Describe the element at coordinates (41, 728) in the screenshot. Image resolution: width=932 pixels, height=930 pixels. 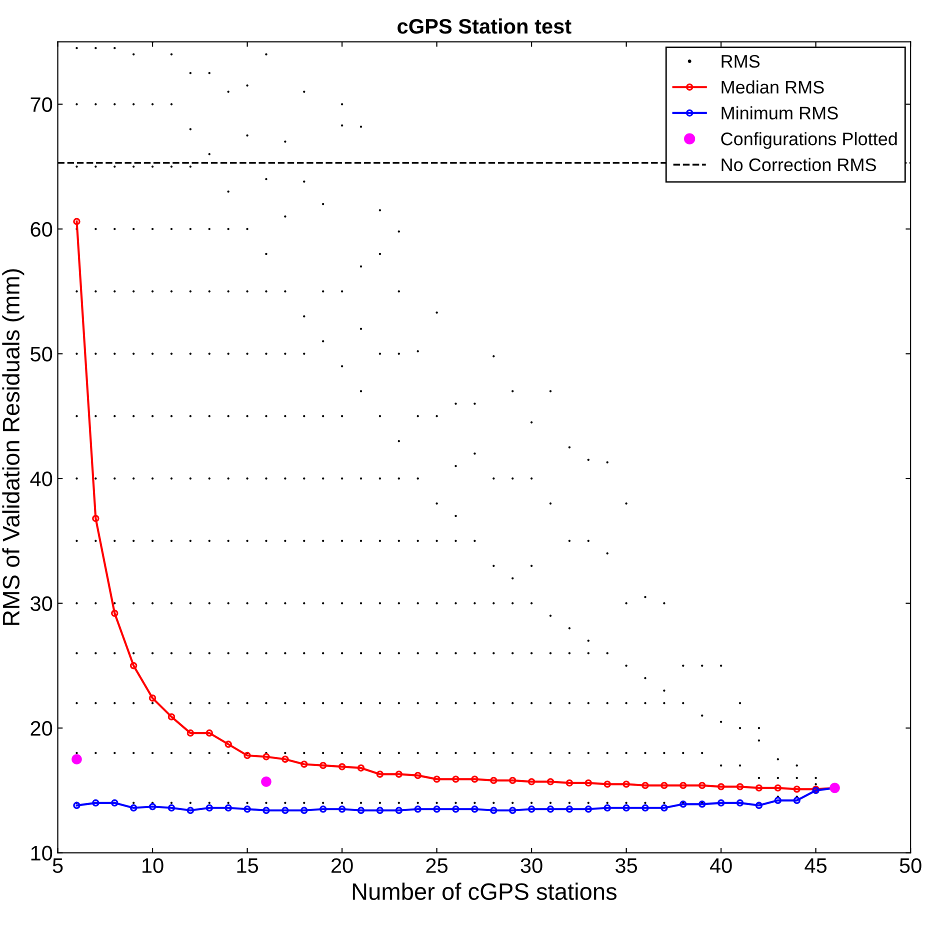
I see `y-tick-label: 20` at that location.